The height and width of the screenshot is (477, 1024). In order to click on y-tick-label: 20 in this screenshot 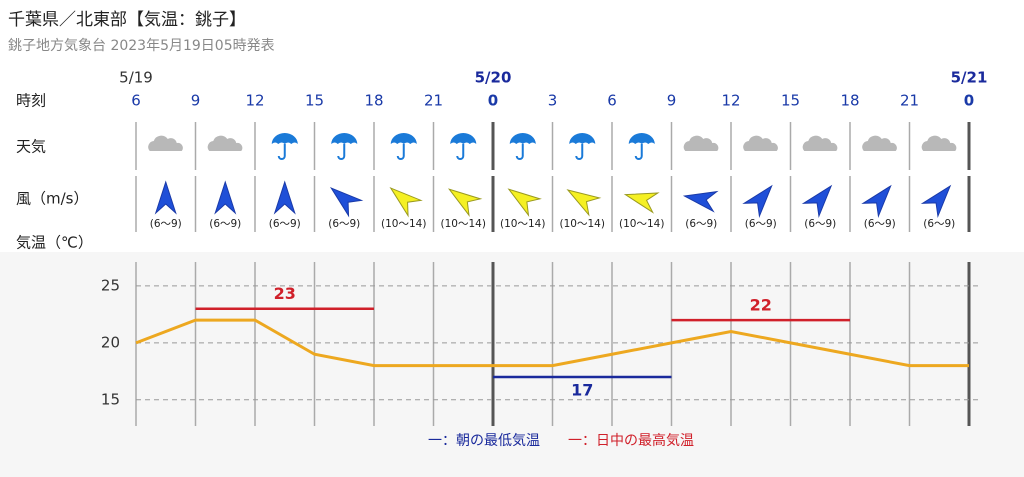, I will do `click(110, 342)`.